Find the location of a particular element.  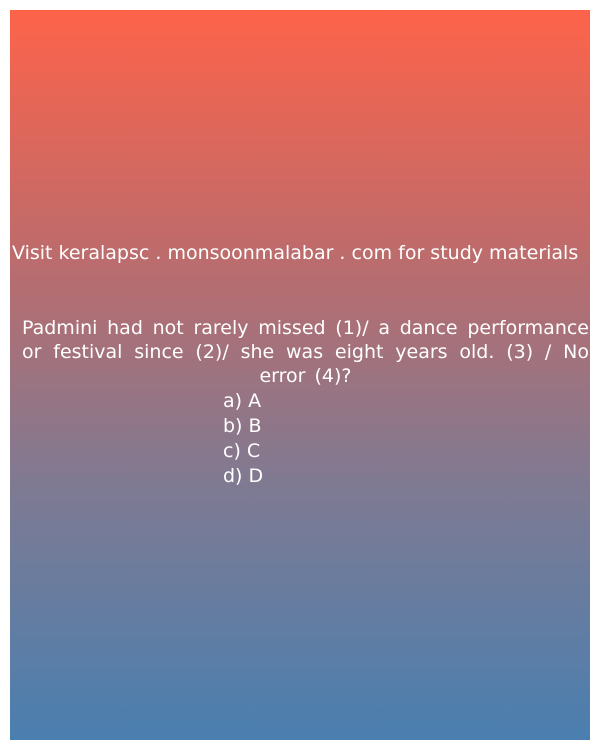

option-c: c) C is located at coordinates (242, 451).